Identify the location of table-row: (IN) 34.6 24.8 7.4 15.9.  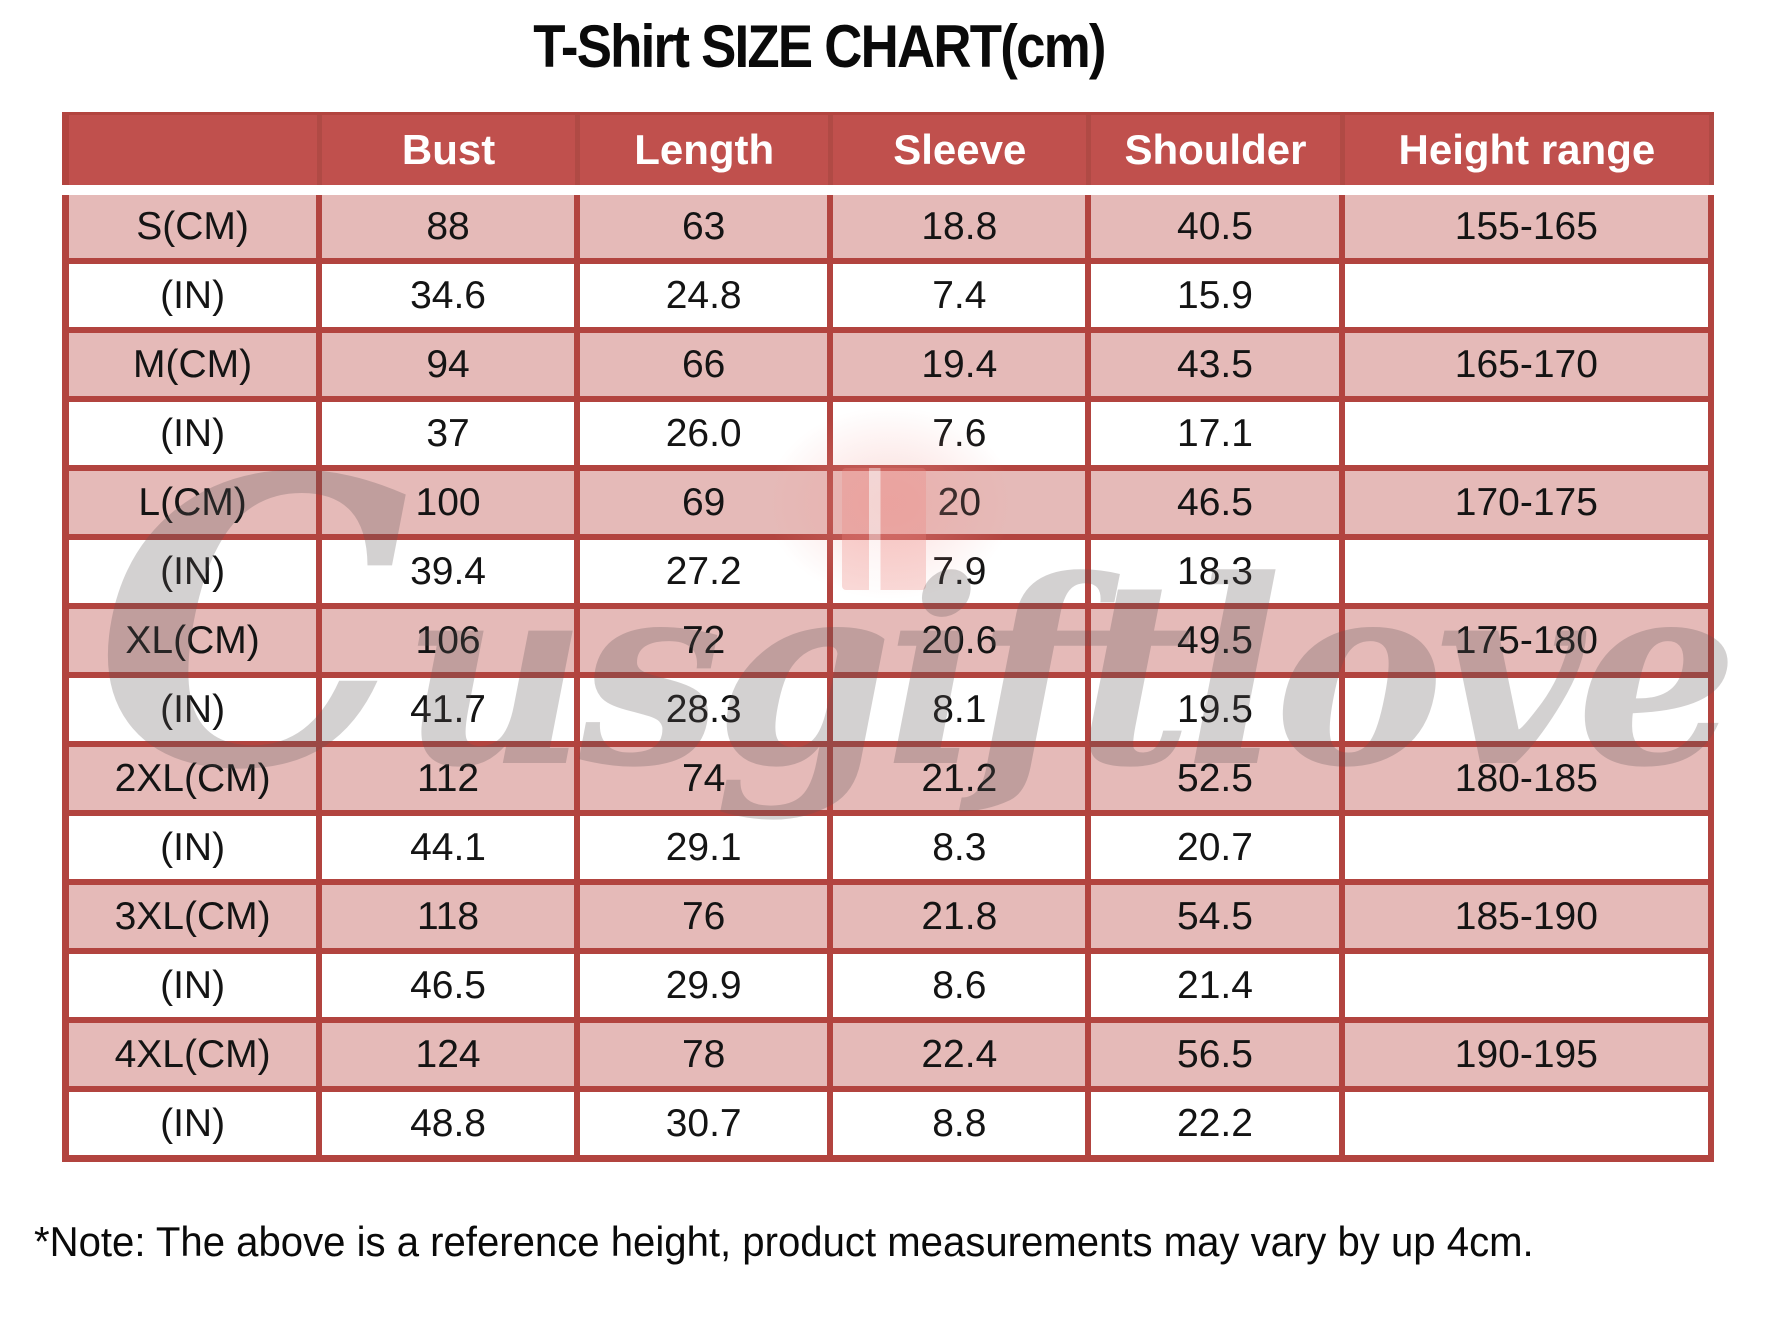
(888, 298).